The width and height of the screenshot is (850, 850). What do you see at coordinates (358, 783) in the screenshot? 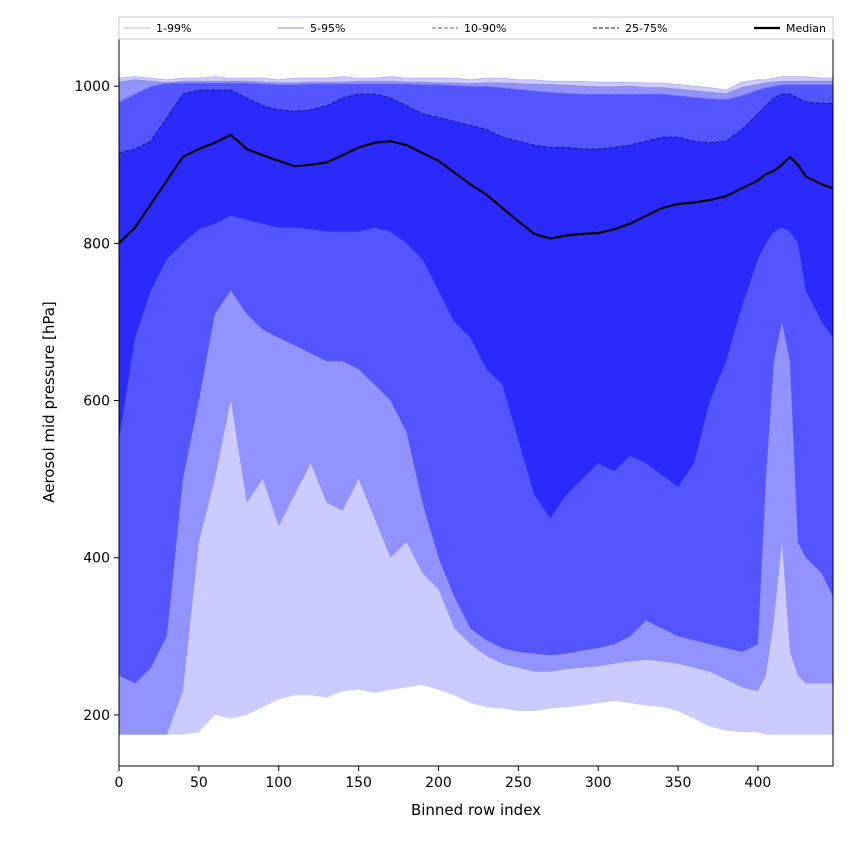
I see `x-tick-label: 150` at bounding box center [358, 783].